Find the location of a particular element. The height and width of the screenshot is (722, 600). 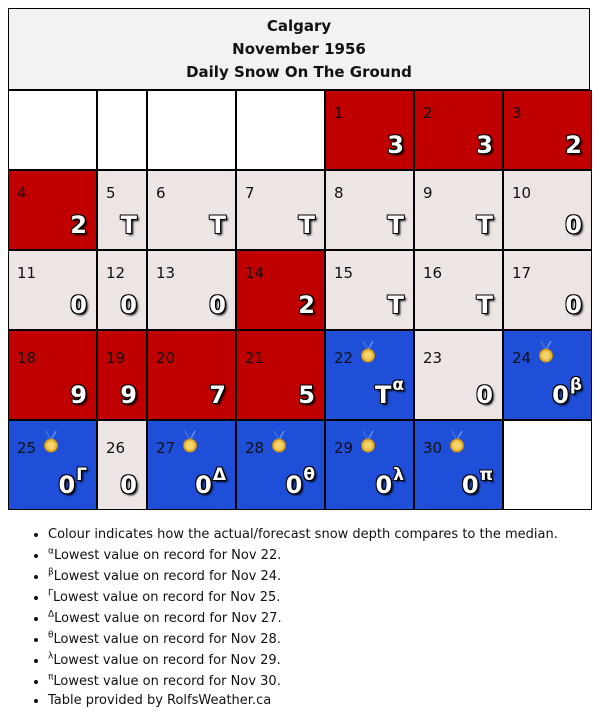

day-number: 2 is located at coordinates (428, 113).